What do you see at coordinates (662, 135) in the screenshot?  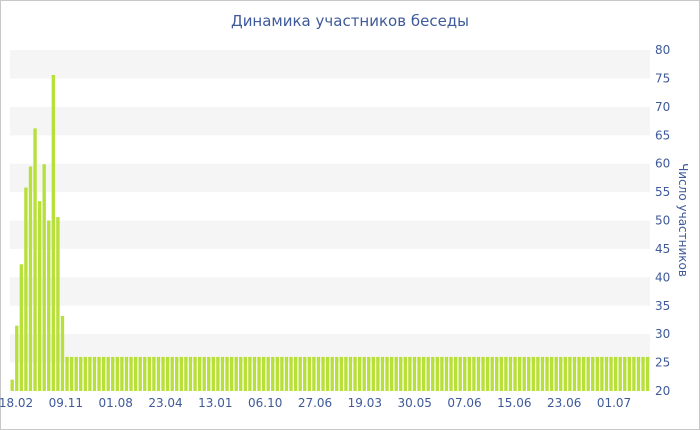 I see `y-tick-label: 65` at bounding box center [662, 135].